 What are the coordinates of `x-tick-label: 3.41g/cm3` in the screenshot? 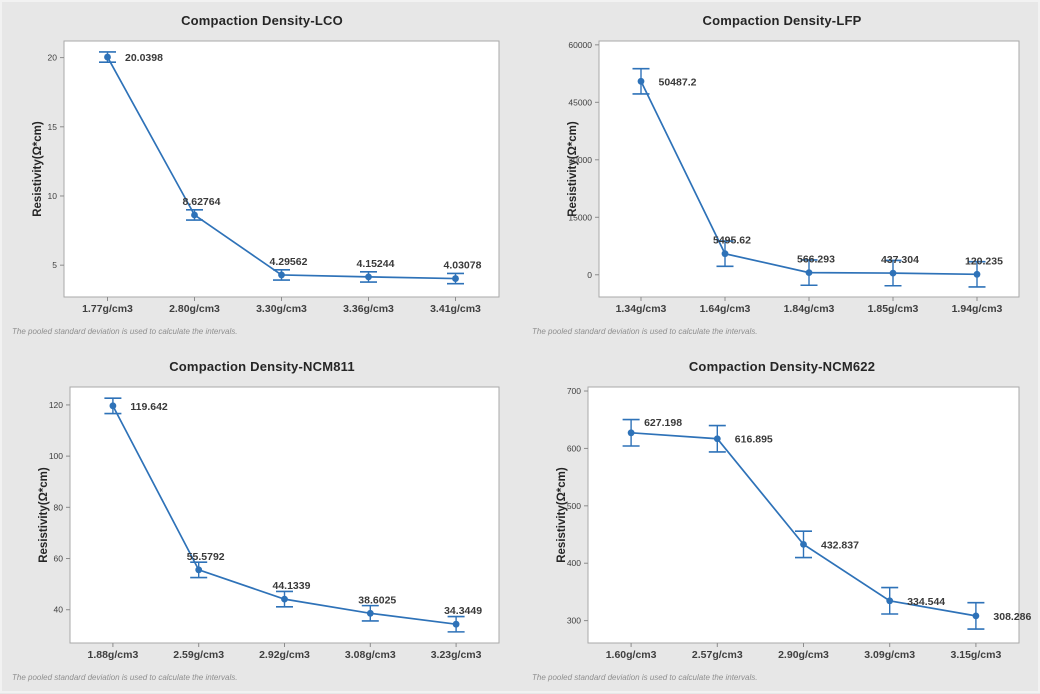 It's located at (455, 309).